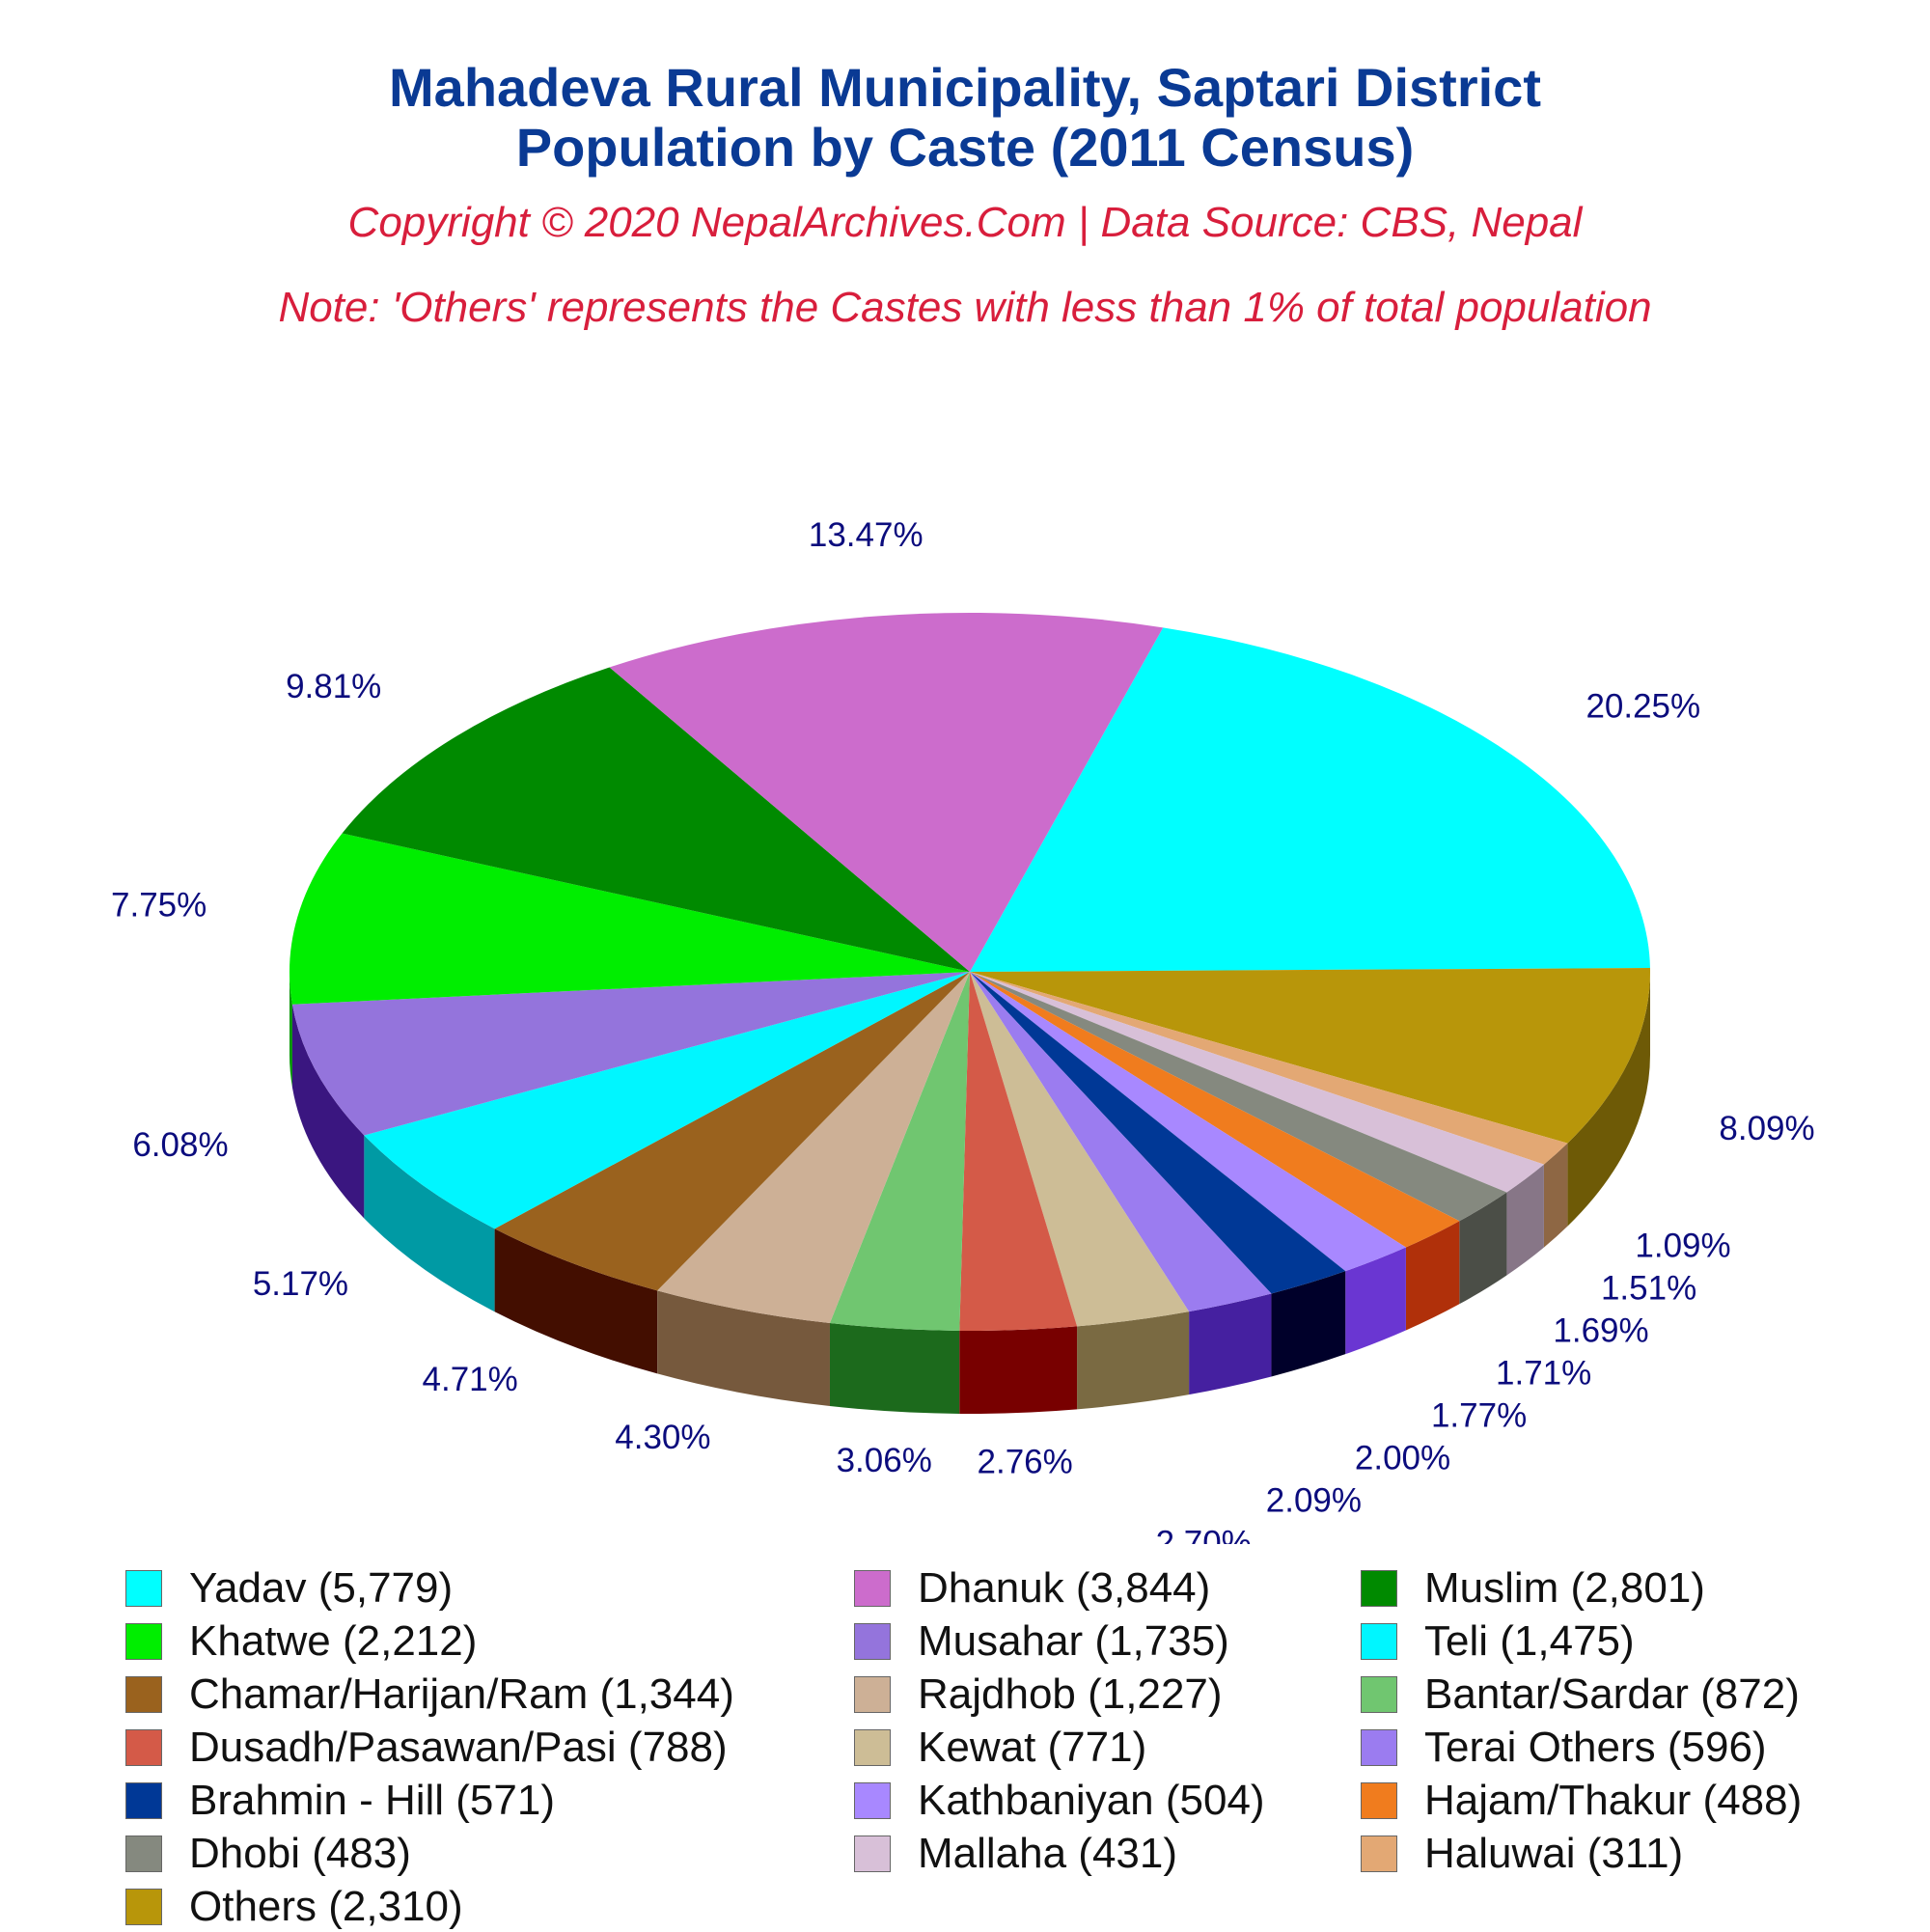 This screenshot has height=1932, width=1930. I want to click on pie-slice-dusadh-pasawan-pasi, so click(1018, 1151).